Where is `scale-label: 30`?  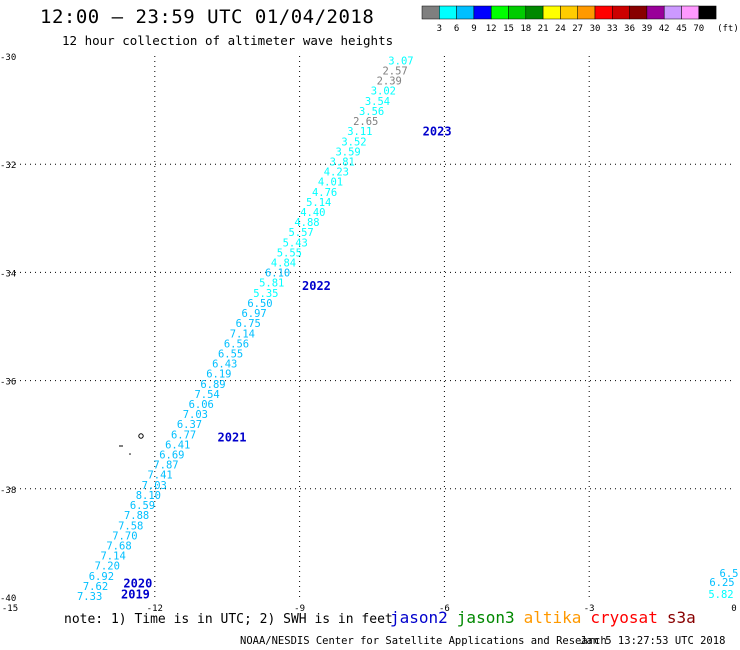 scale-label: 30 is located at coordinates (595, 29).